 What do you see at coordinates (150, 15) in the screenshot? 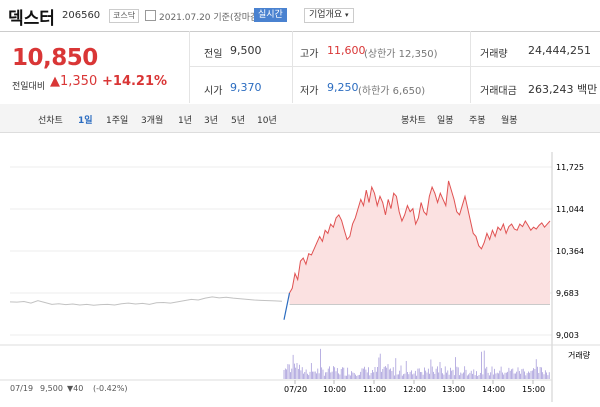
I see `calendar-icon` at bounding box center [150, 15].